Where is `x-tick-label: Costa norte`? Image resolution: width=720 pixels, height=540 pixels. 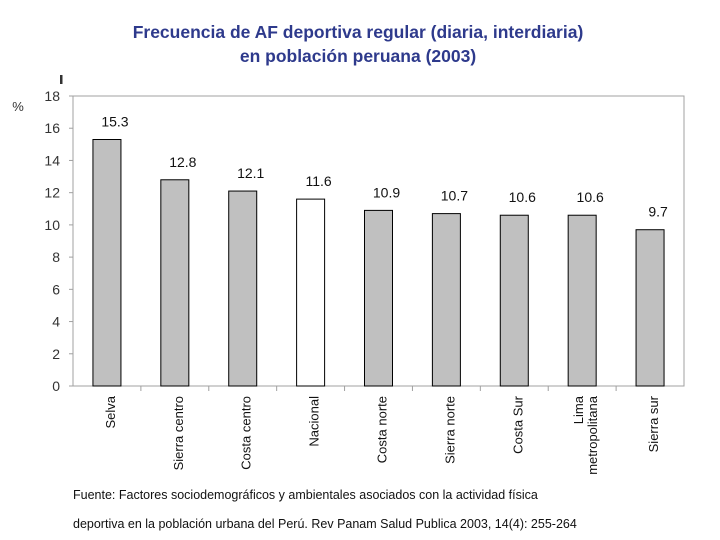 x-tick-label: Costa norte is located at coordinates (382, 429).